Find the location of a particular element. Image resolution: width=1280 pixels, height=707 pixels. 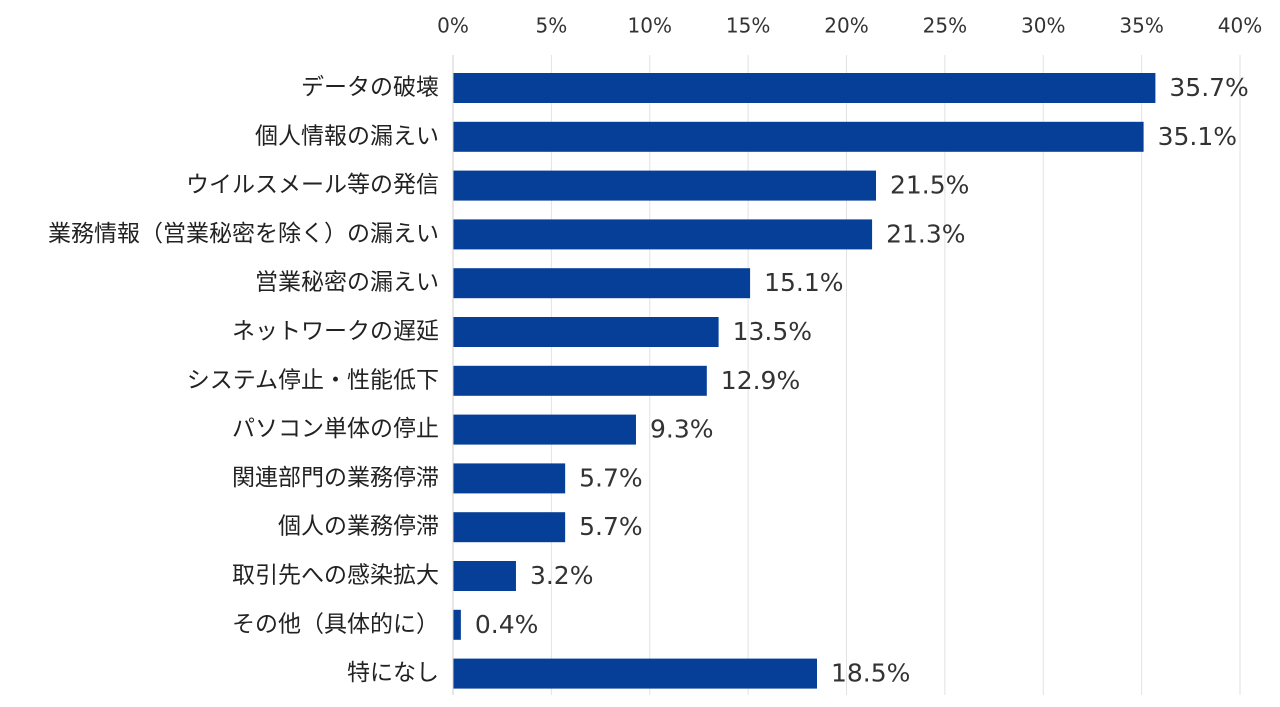

x-tick-label: 30% is located at coordinates (1043, 26).